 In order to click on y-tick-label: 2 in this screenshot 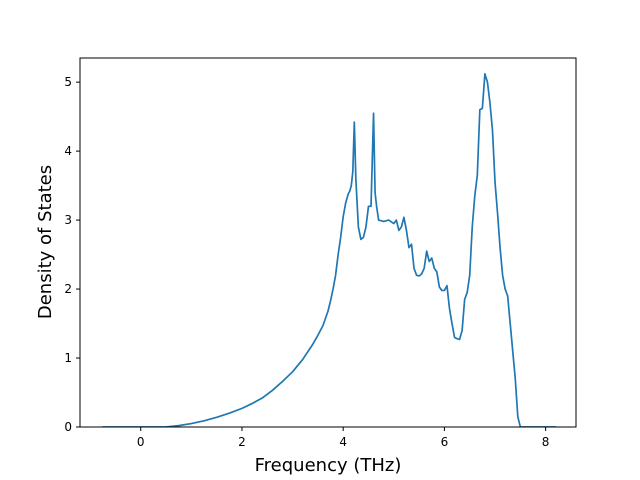, I will do `click(68, 289)`.